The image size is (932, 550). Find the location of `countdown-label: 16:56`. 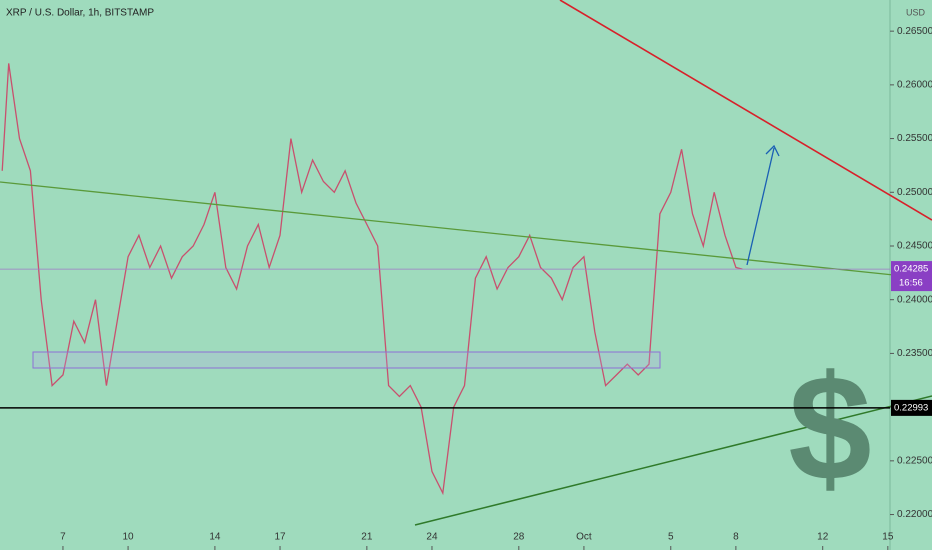

countdown-label: 16:56 is located at coordinates (911, 283).